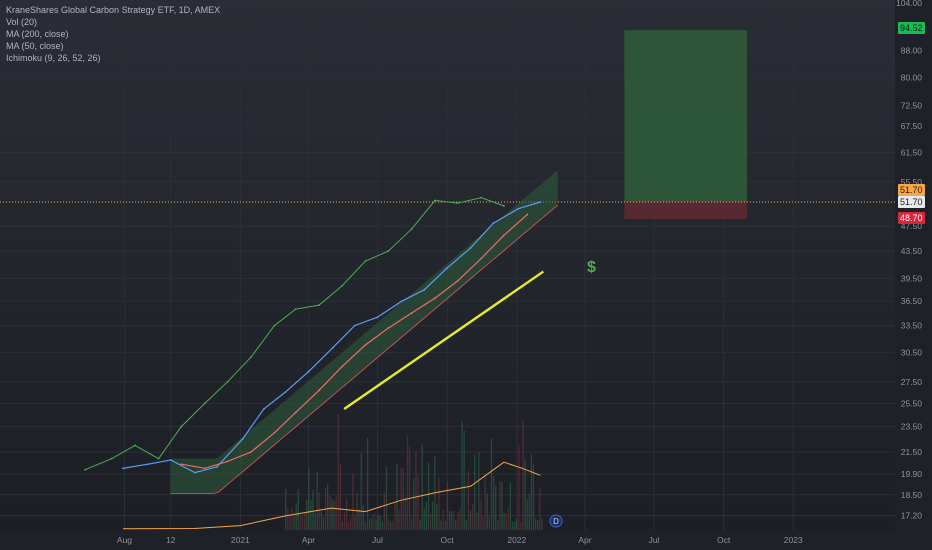  I want to click on y-tick-label: 23.50, so click(912, 427).